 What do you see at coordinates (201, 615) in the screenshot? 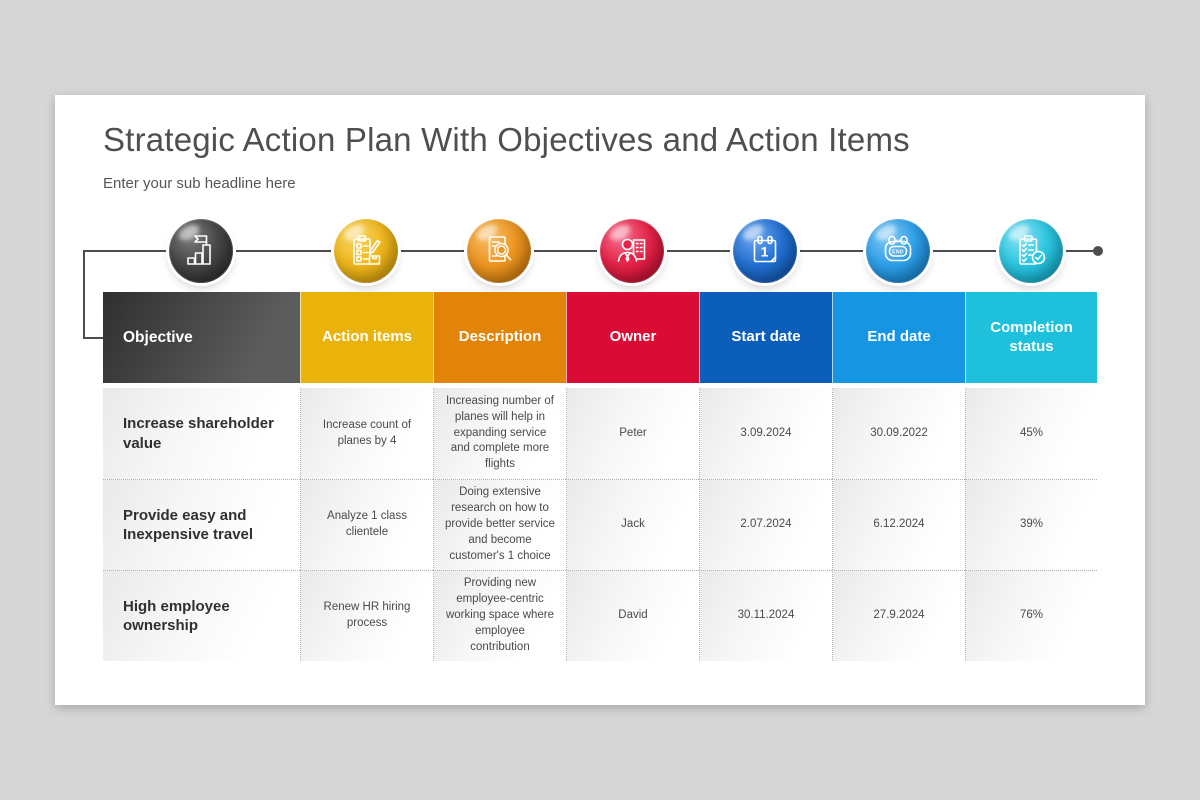
I see `cell-objective: High employee ownership` at bounding box center [201, 615].